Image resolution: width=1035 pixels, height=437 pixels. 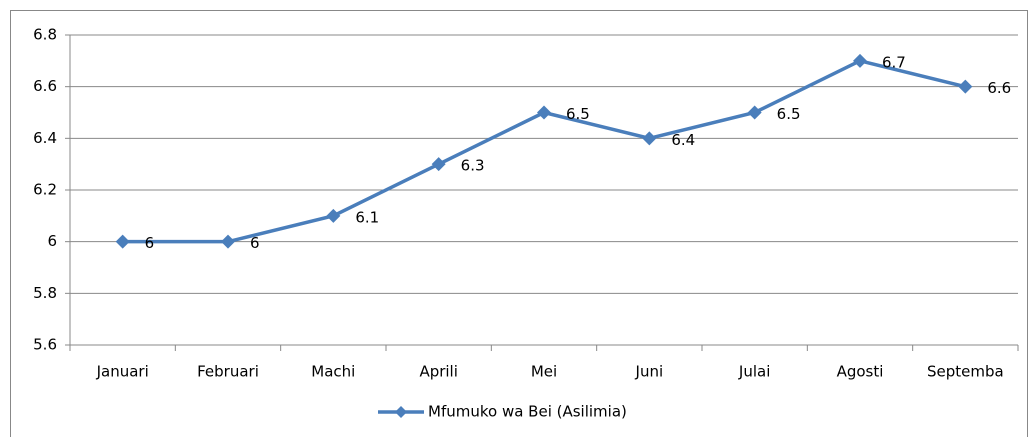 I want to click on legend-label: Mfumuko wa Bei (Asilimia), so click(x=527, y=412).